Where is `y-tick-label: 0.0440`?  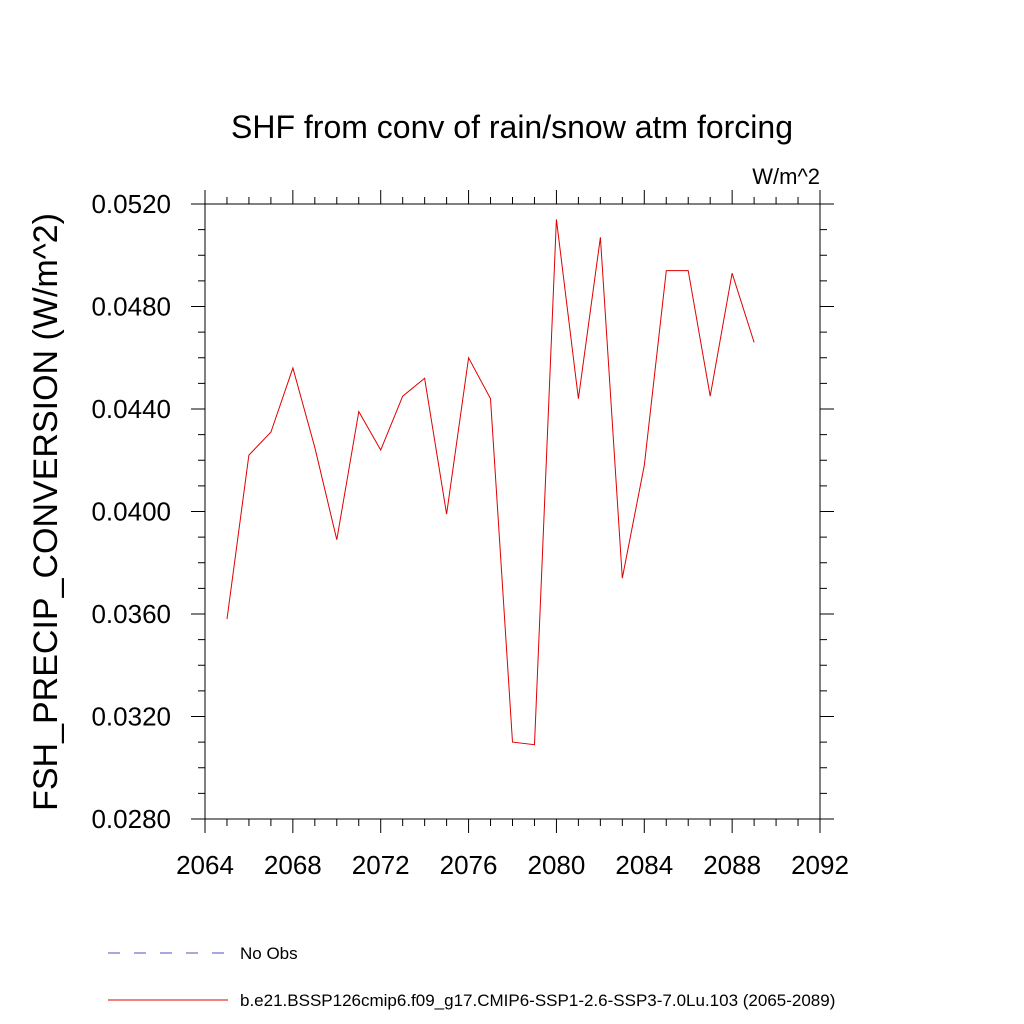 y-tick-label: 0.0440 is located at coordinates (131, 409).